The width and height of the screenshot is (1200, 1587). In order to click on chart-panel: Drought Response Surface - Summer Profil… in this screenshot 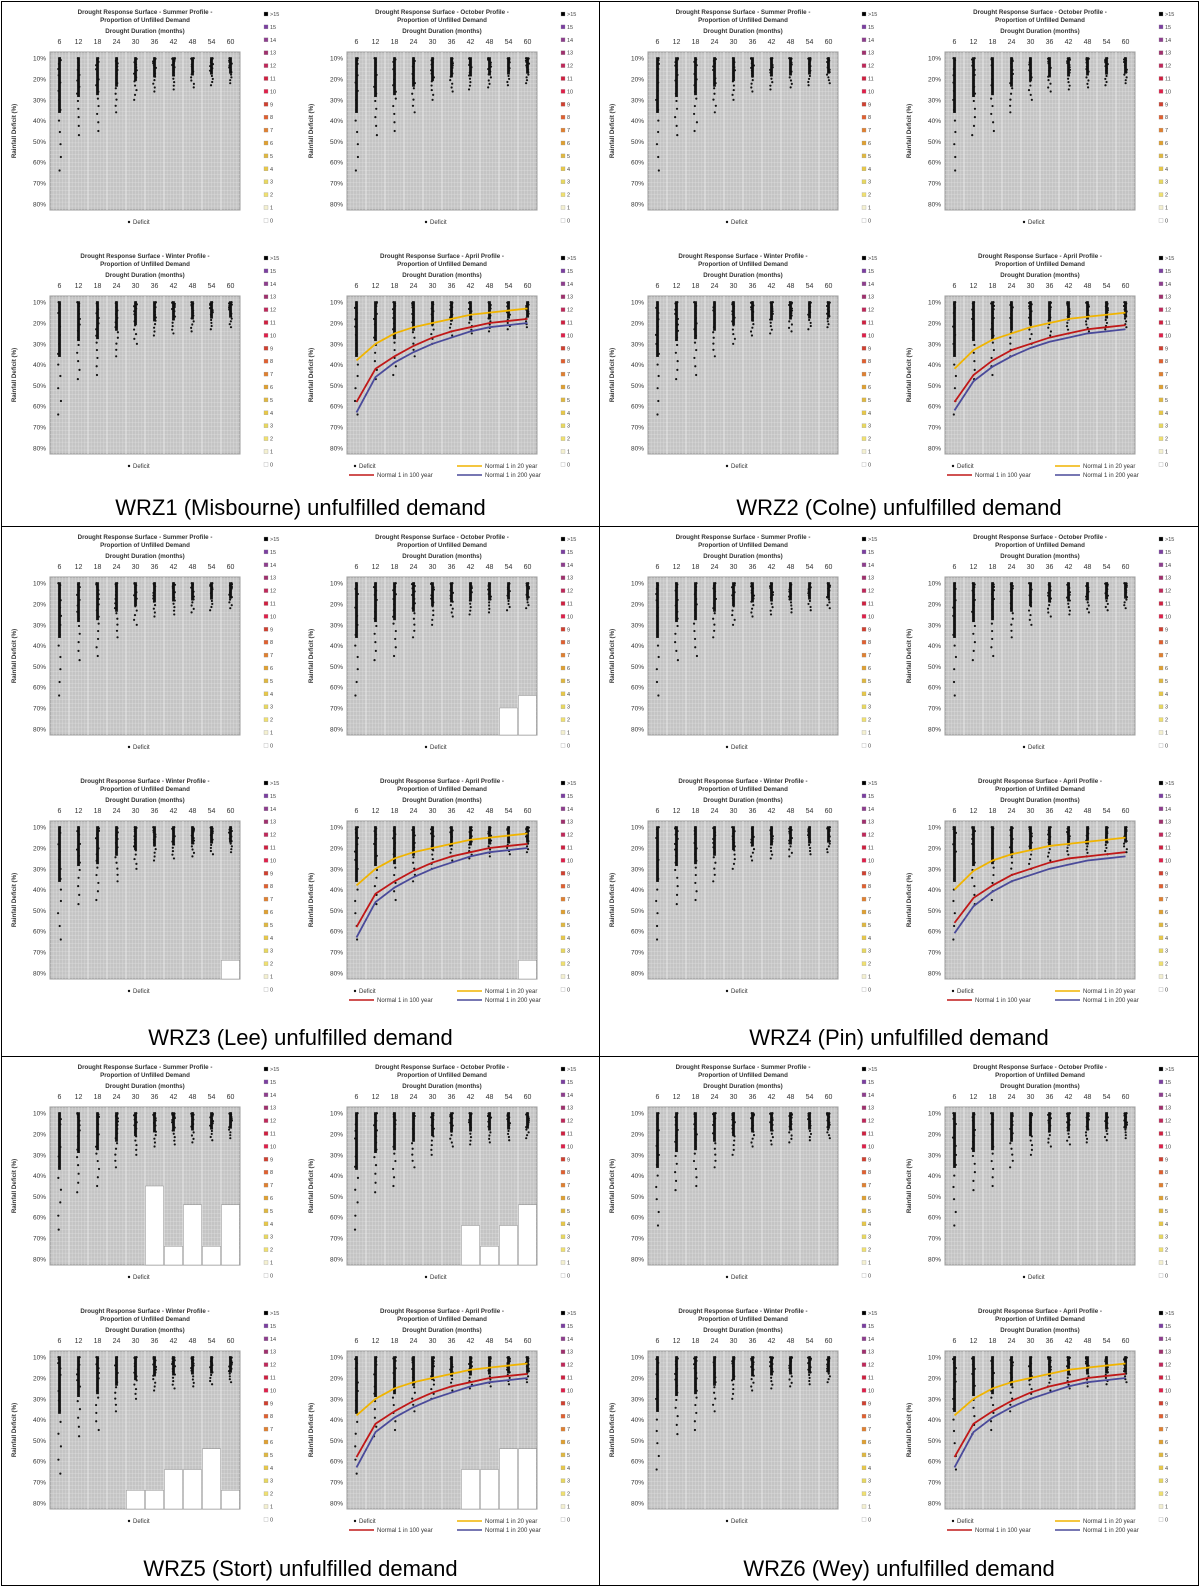, I will do `click(743, 642)`.